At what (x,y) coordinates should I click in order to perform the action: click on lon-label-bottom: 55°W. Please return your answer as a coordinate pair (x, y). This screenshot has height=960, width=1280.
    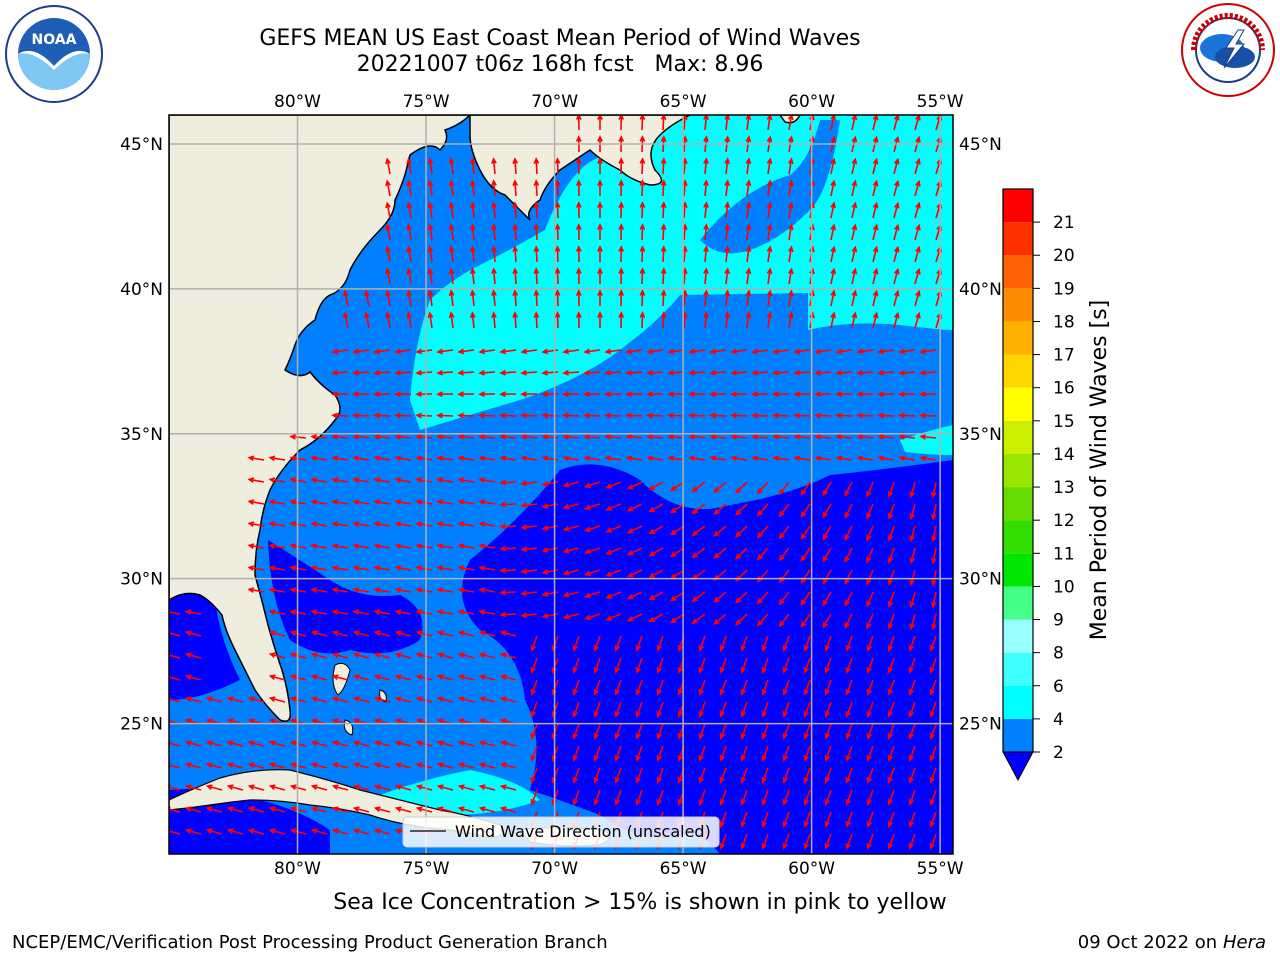
    Looking at the image, I should click on (940, 869).